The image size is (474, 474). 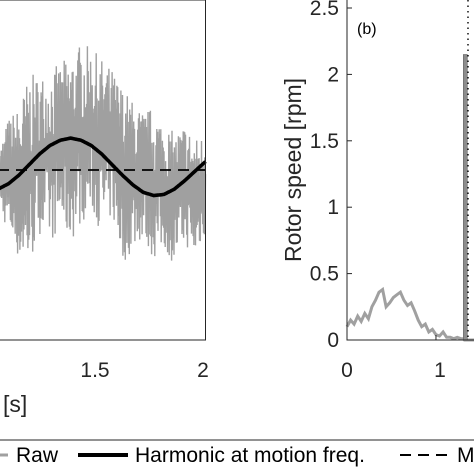 What do you see at coordinates (15, 404) in the screenshot?
I see `panel-a-xlabel-fragment: [s]` at bounding box center [15, 404].